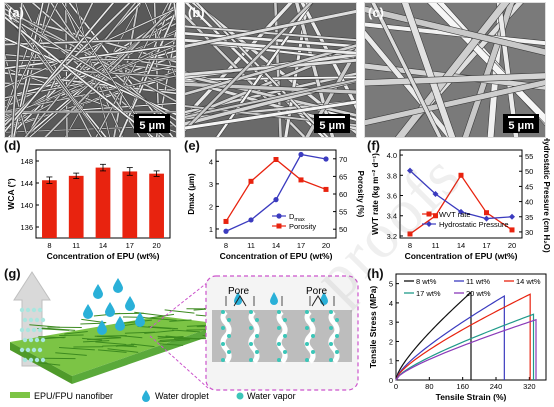  Describe the element at coordinates (528, 281) in the screenshot. I see `legend-label: 14 wt%` at that location.